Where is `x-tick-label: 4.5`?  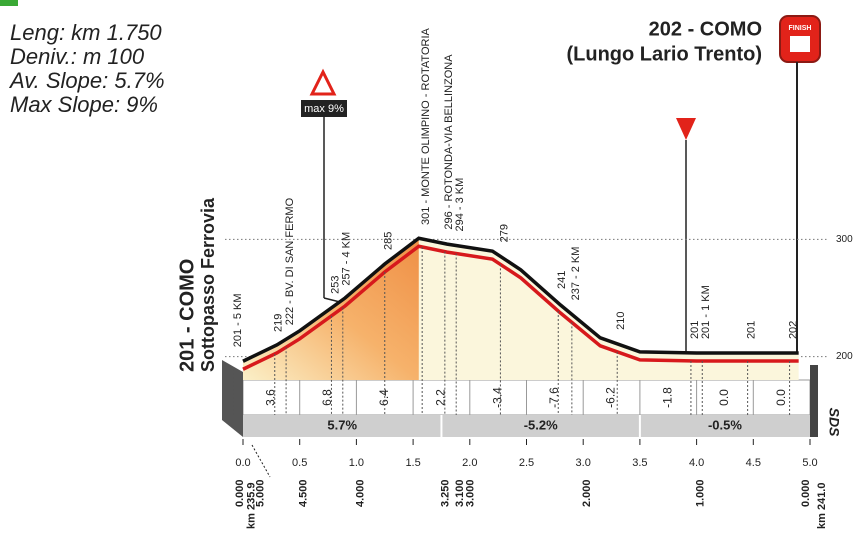
x-tick-label: 4.5 is located at coordinates (753, 463).